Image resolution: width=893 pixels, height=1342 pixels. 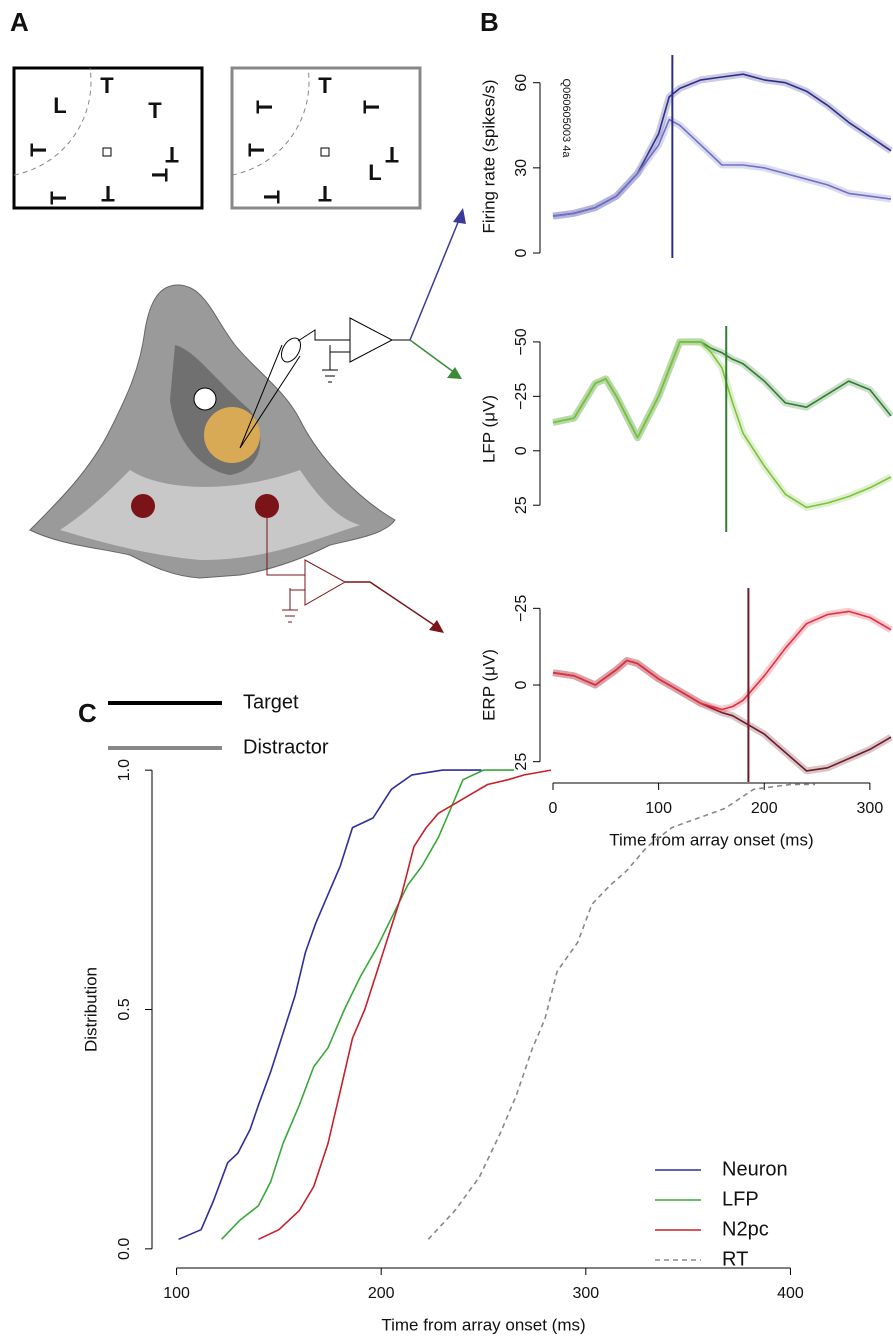 I want to click on y-axis-label: Distribution, so click(x=90, y=1009).